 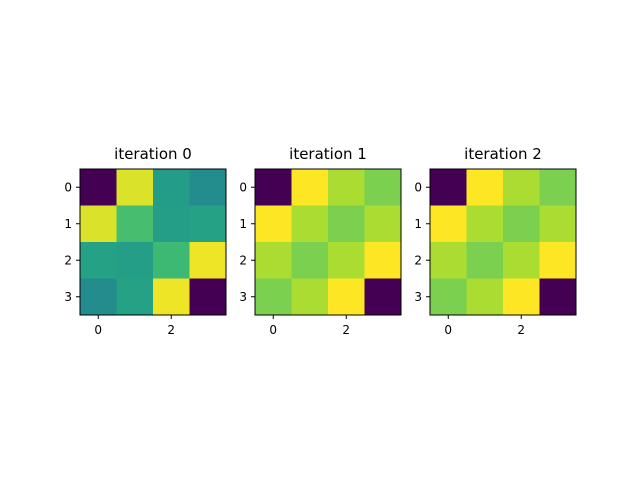 What do you see at coordinates (68, 224) in the screenshot?
I see `y-tick-label-0-1: 1` at bounding box center [68, 224].